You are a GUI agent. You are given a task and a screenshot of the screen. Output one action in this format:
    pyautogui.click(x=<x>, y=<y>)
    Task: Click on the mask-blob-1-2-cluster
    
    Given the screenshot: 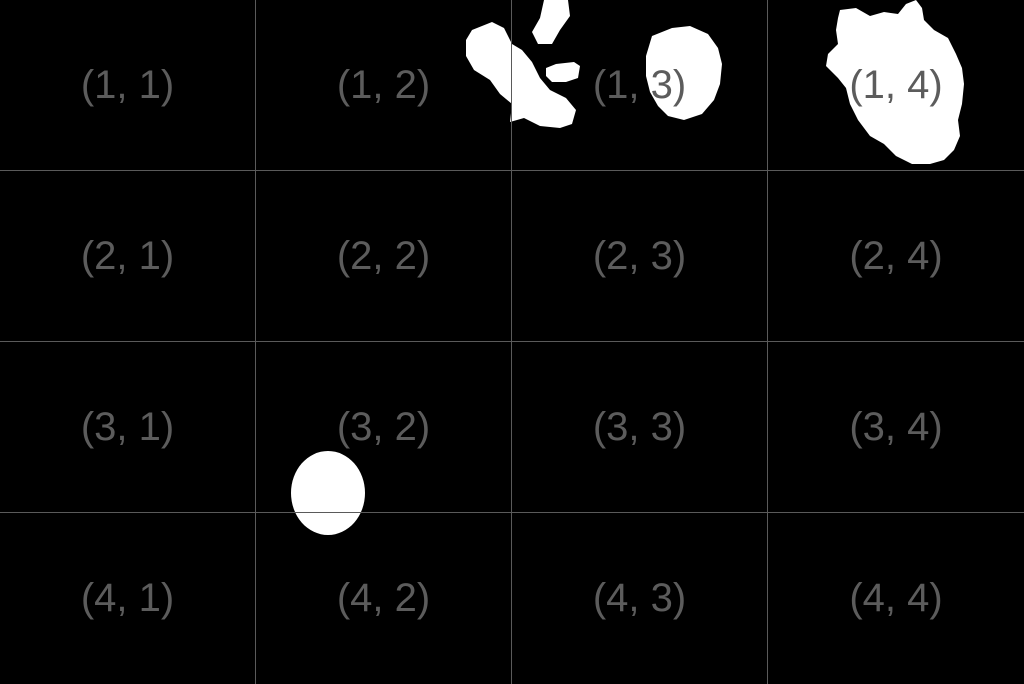 What is the action you would take?
    pyautogui.click(x=521, y=75)
    